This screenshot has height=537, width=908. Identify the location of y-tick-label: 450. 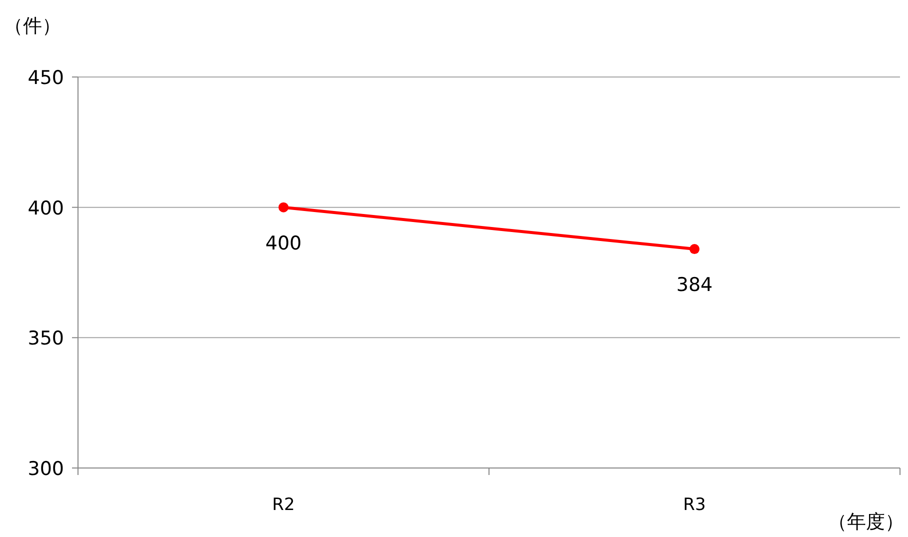
(46, 78).